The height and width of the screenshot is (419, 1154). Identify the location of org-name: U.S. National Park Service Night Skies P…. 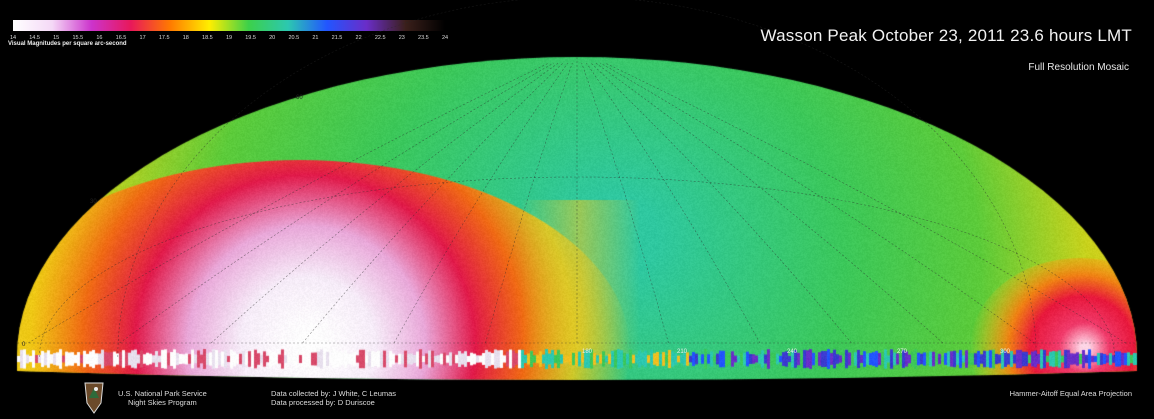
(162, 398).